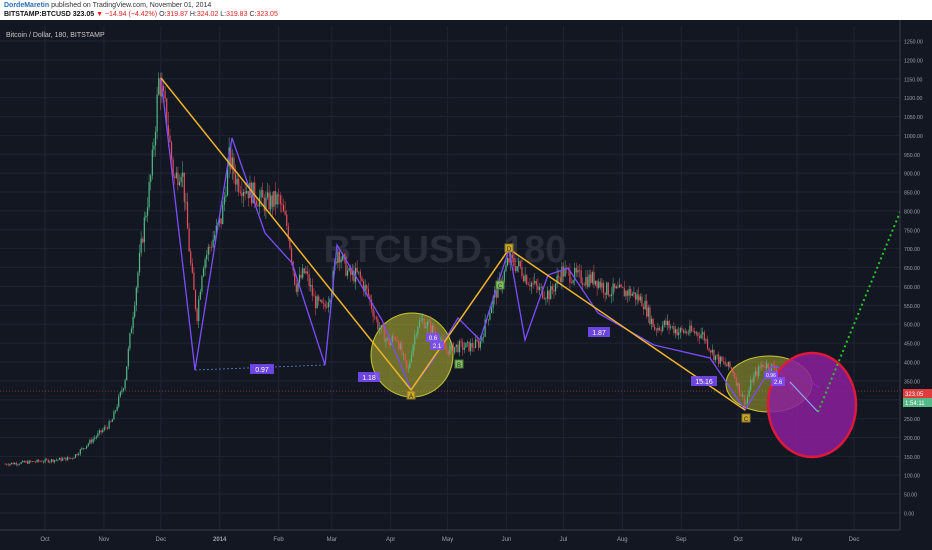  What do you see at coordinates (912, 307) in the screenshot?
I see `y-tick-label: 550.00` at bounding box center [912, 307].